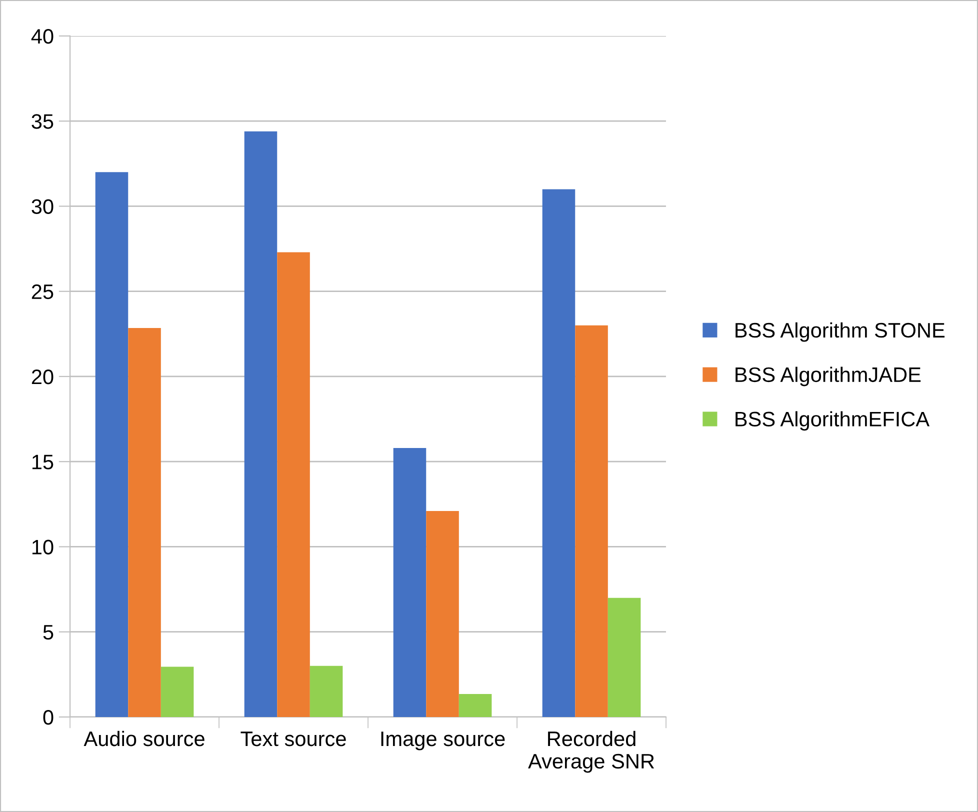  What do you see at coordinates (840, 332) in the screenshot?
I see `legend-label: BSS Algorithm STONE` at bounding box center [840, 332].